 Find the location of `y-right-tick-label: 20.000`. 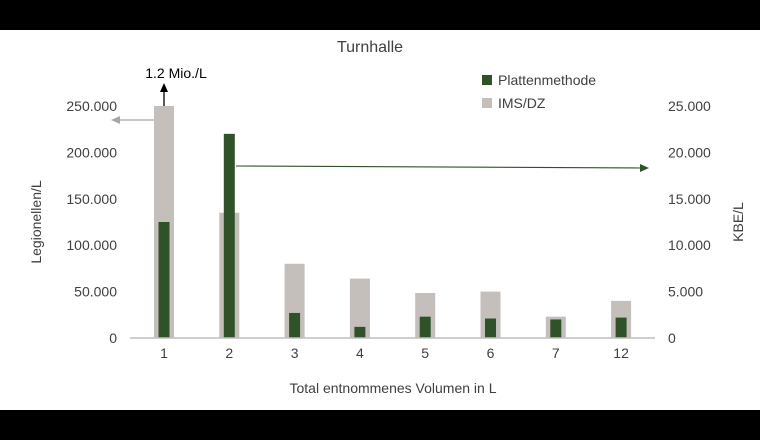

y-right-tick-label: 20.000 is located at coordinates (689, 152).